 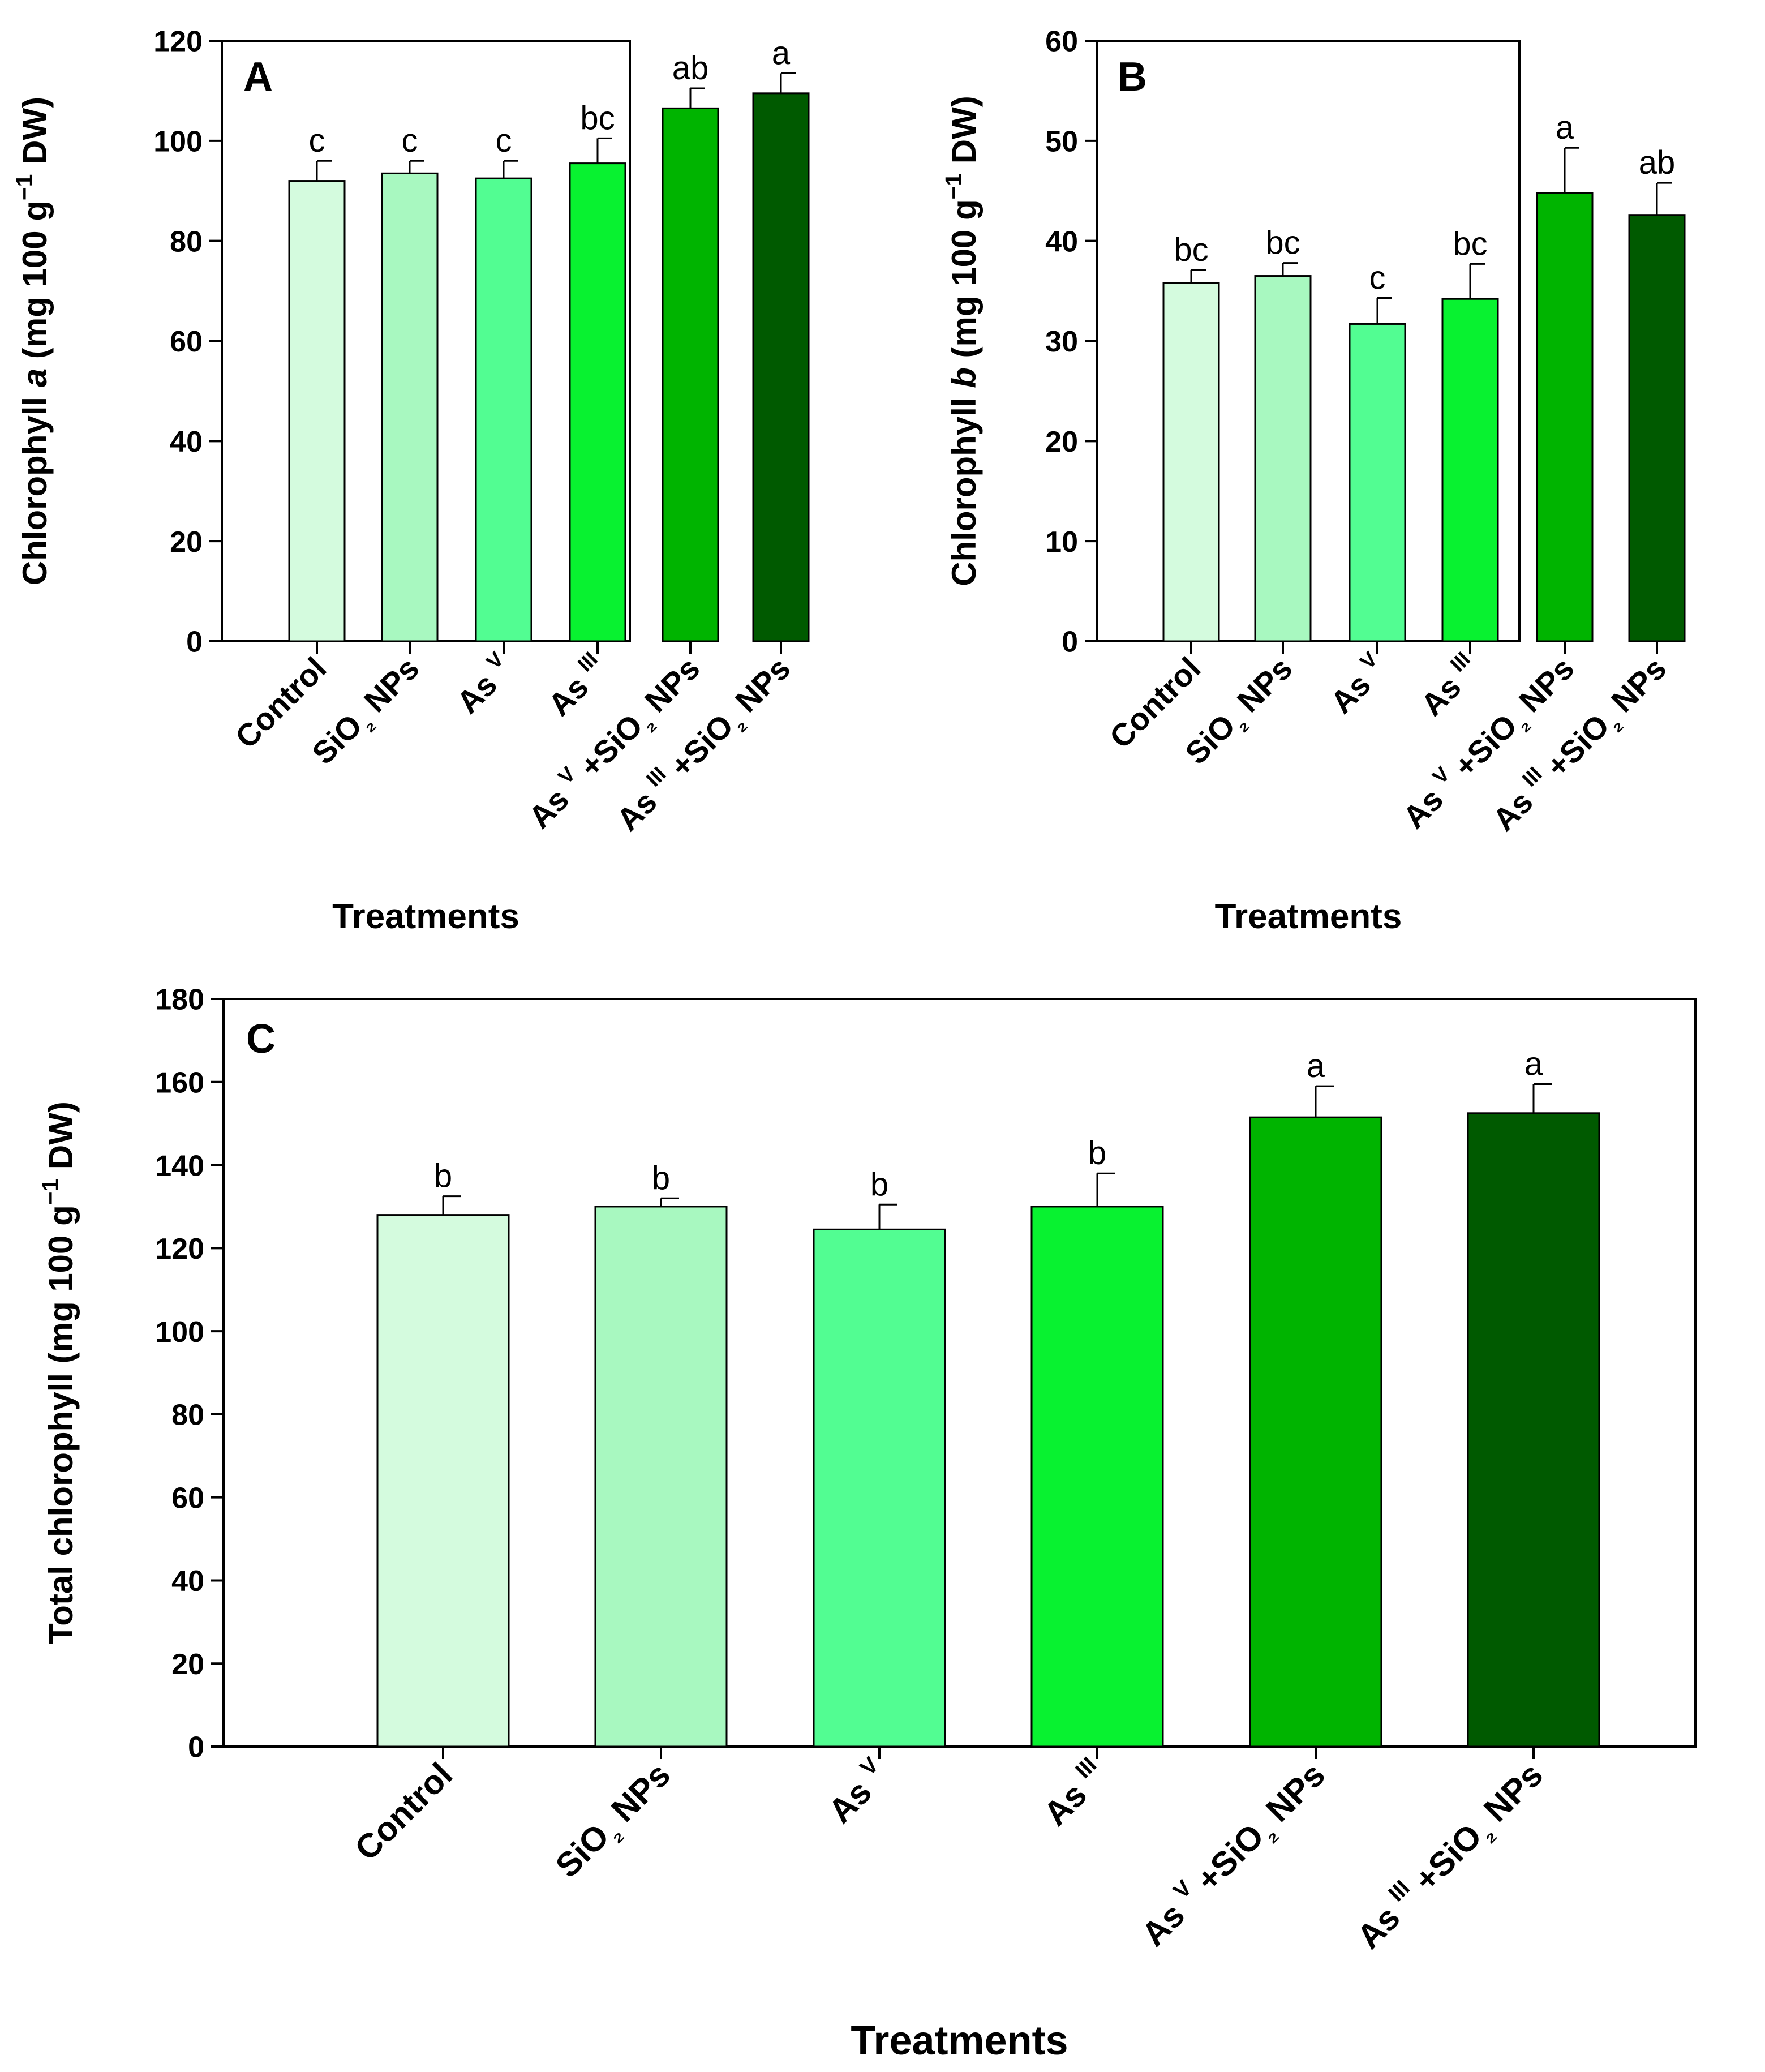 What do you see at coordinates (179, 1082) in the screenshot?
I see `y-tick-label: 160` at bounding box center [179, 1082].